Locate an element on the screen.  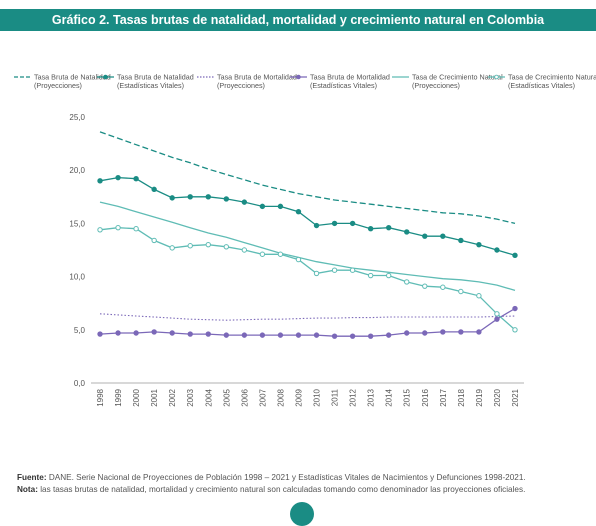
x-tick-label: 2007 is located at coordinates (262, 397).